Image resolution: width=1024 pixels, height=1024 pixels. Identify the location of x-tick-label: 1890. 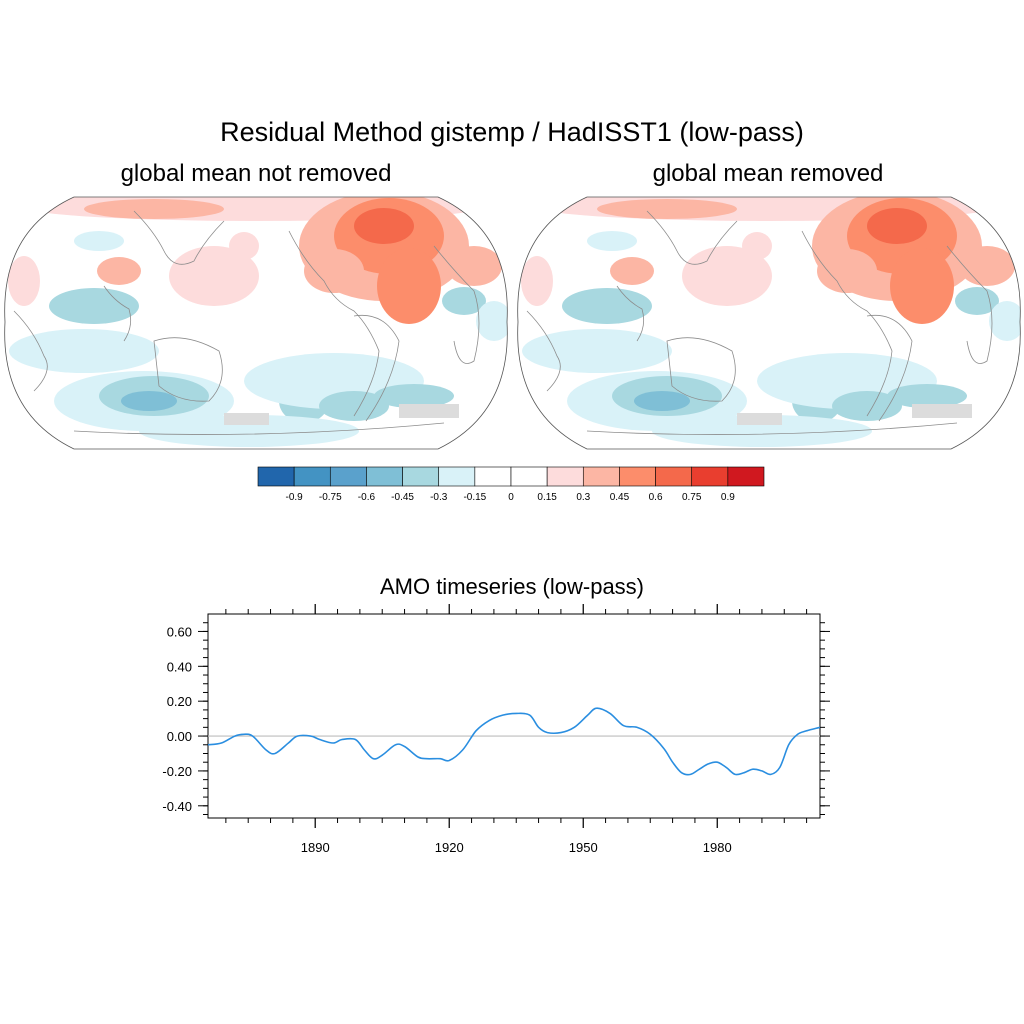
(315, 847).